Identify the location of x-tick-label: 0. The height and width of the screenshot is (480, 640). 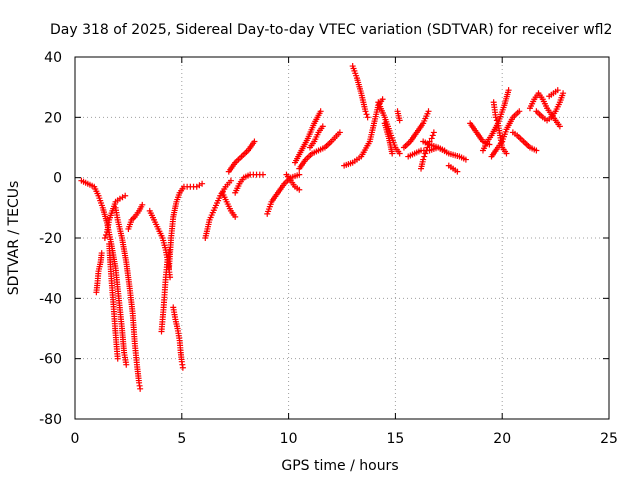
(75, 439).